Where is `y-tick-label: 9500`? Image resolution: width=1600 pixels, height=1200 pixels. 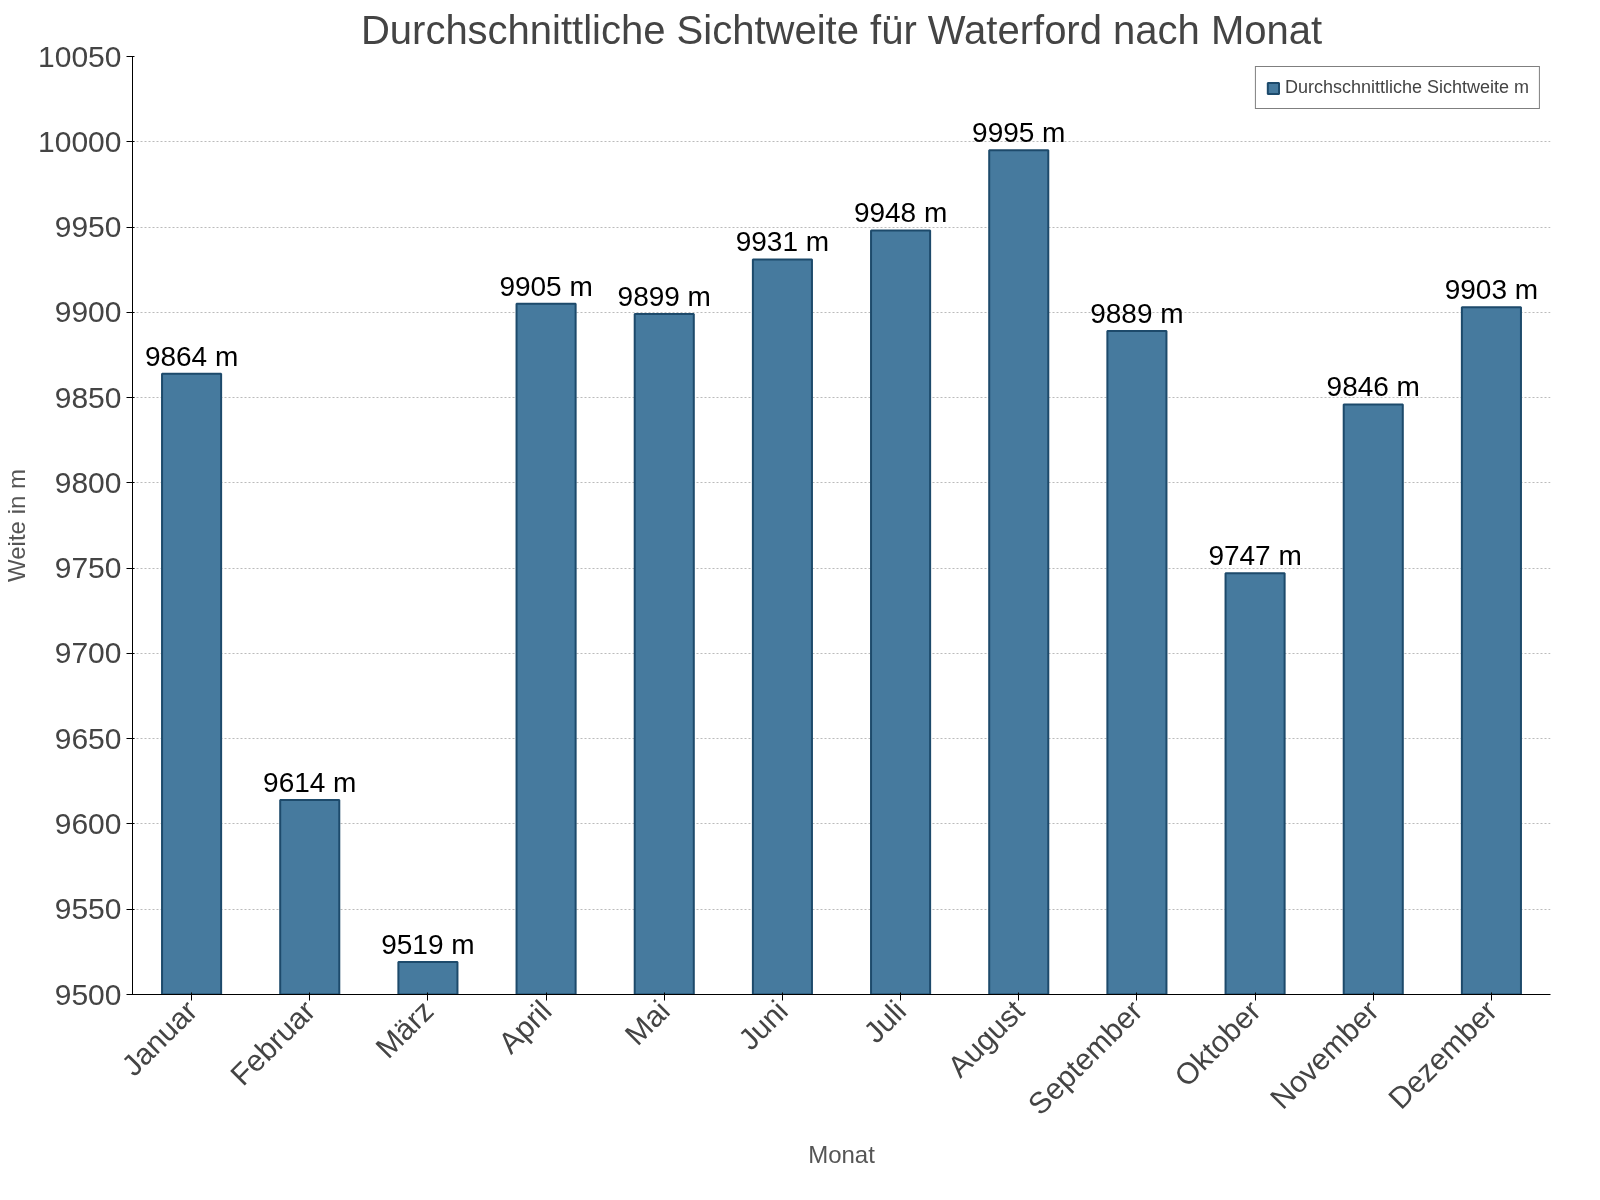 y-tick-label: 9500 is located at coordinates (88, 994).